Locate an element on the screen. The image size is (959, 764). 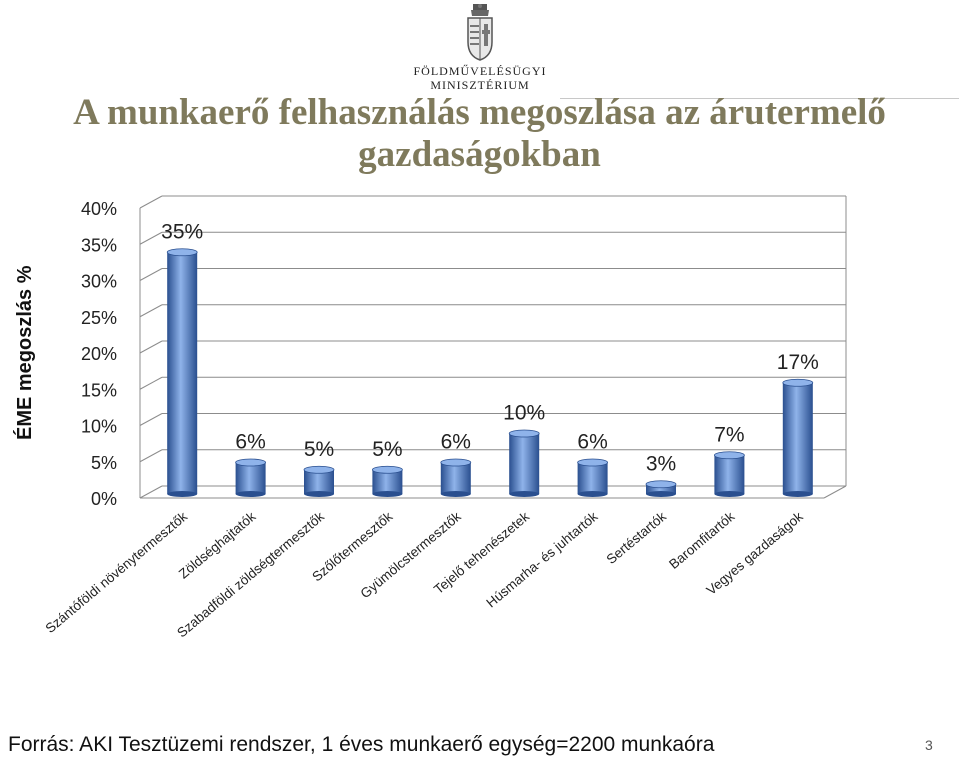
y-tick-label: 25% is located at coordinates (99, 318).